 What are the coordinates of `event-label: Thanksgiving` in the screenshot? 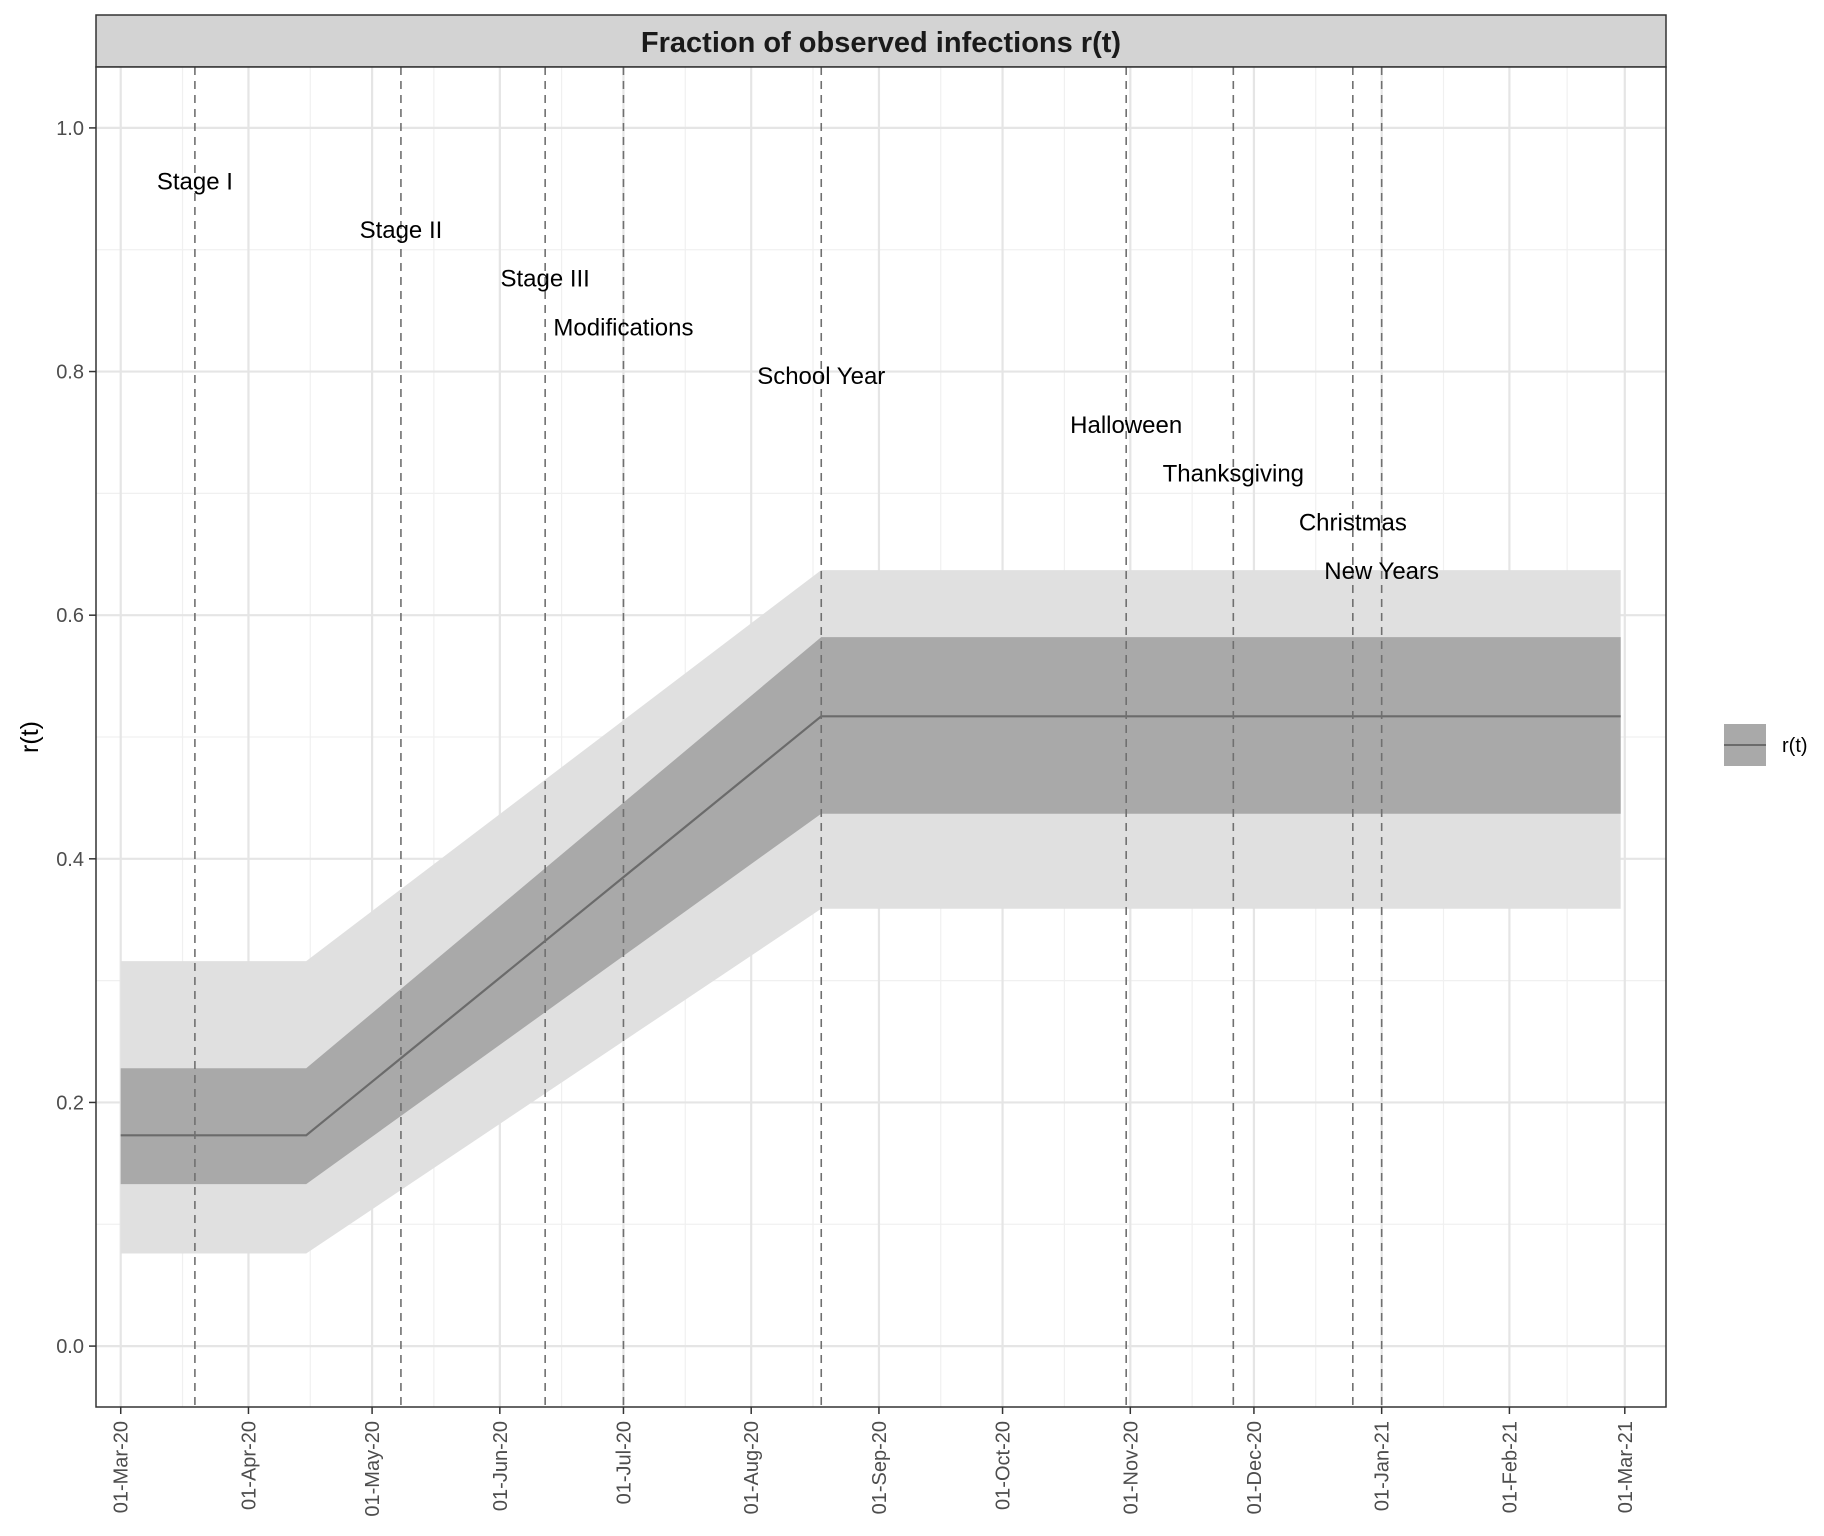 It's located at (1233, 474).